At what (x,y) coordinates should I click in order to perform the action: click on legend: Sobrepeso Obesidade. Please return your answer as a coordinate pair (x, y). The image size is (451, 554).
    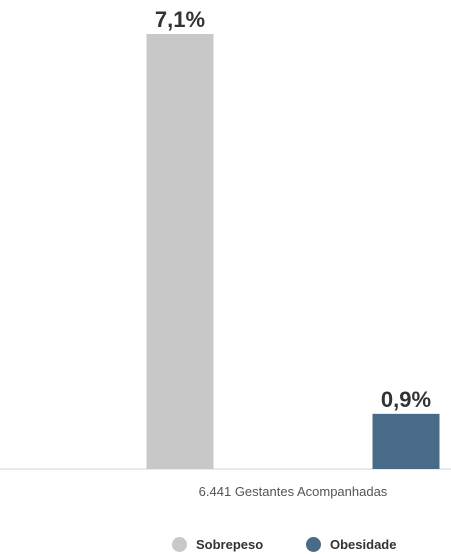
    Looking at the image, I should click on (225, 544).